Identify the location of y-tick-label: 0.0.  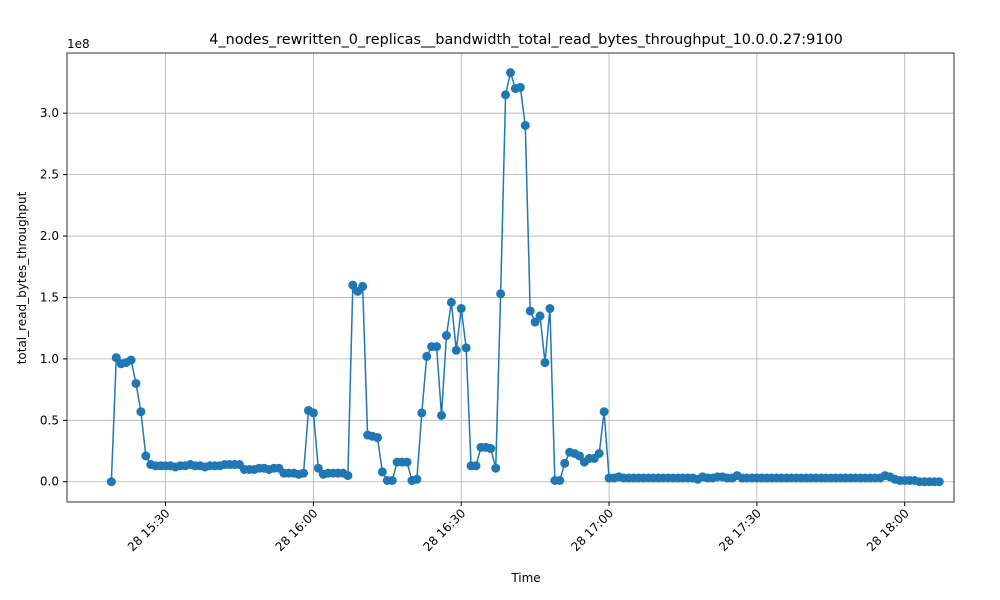
(49, 482).